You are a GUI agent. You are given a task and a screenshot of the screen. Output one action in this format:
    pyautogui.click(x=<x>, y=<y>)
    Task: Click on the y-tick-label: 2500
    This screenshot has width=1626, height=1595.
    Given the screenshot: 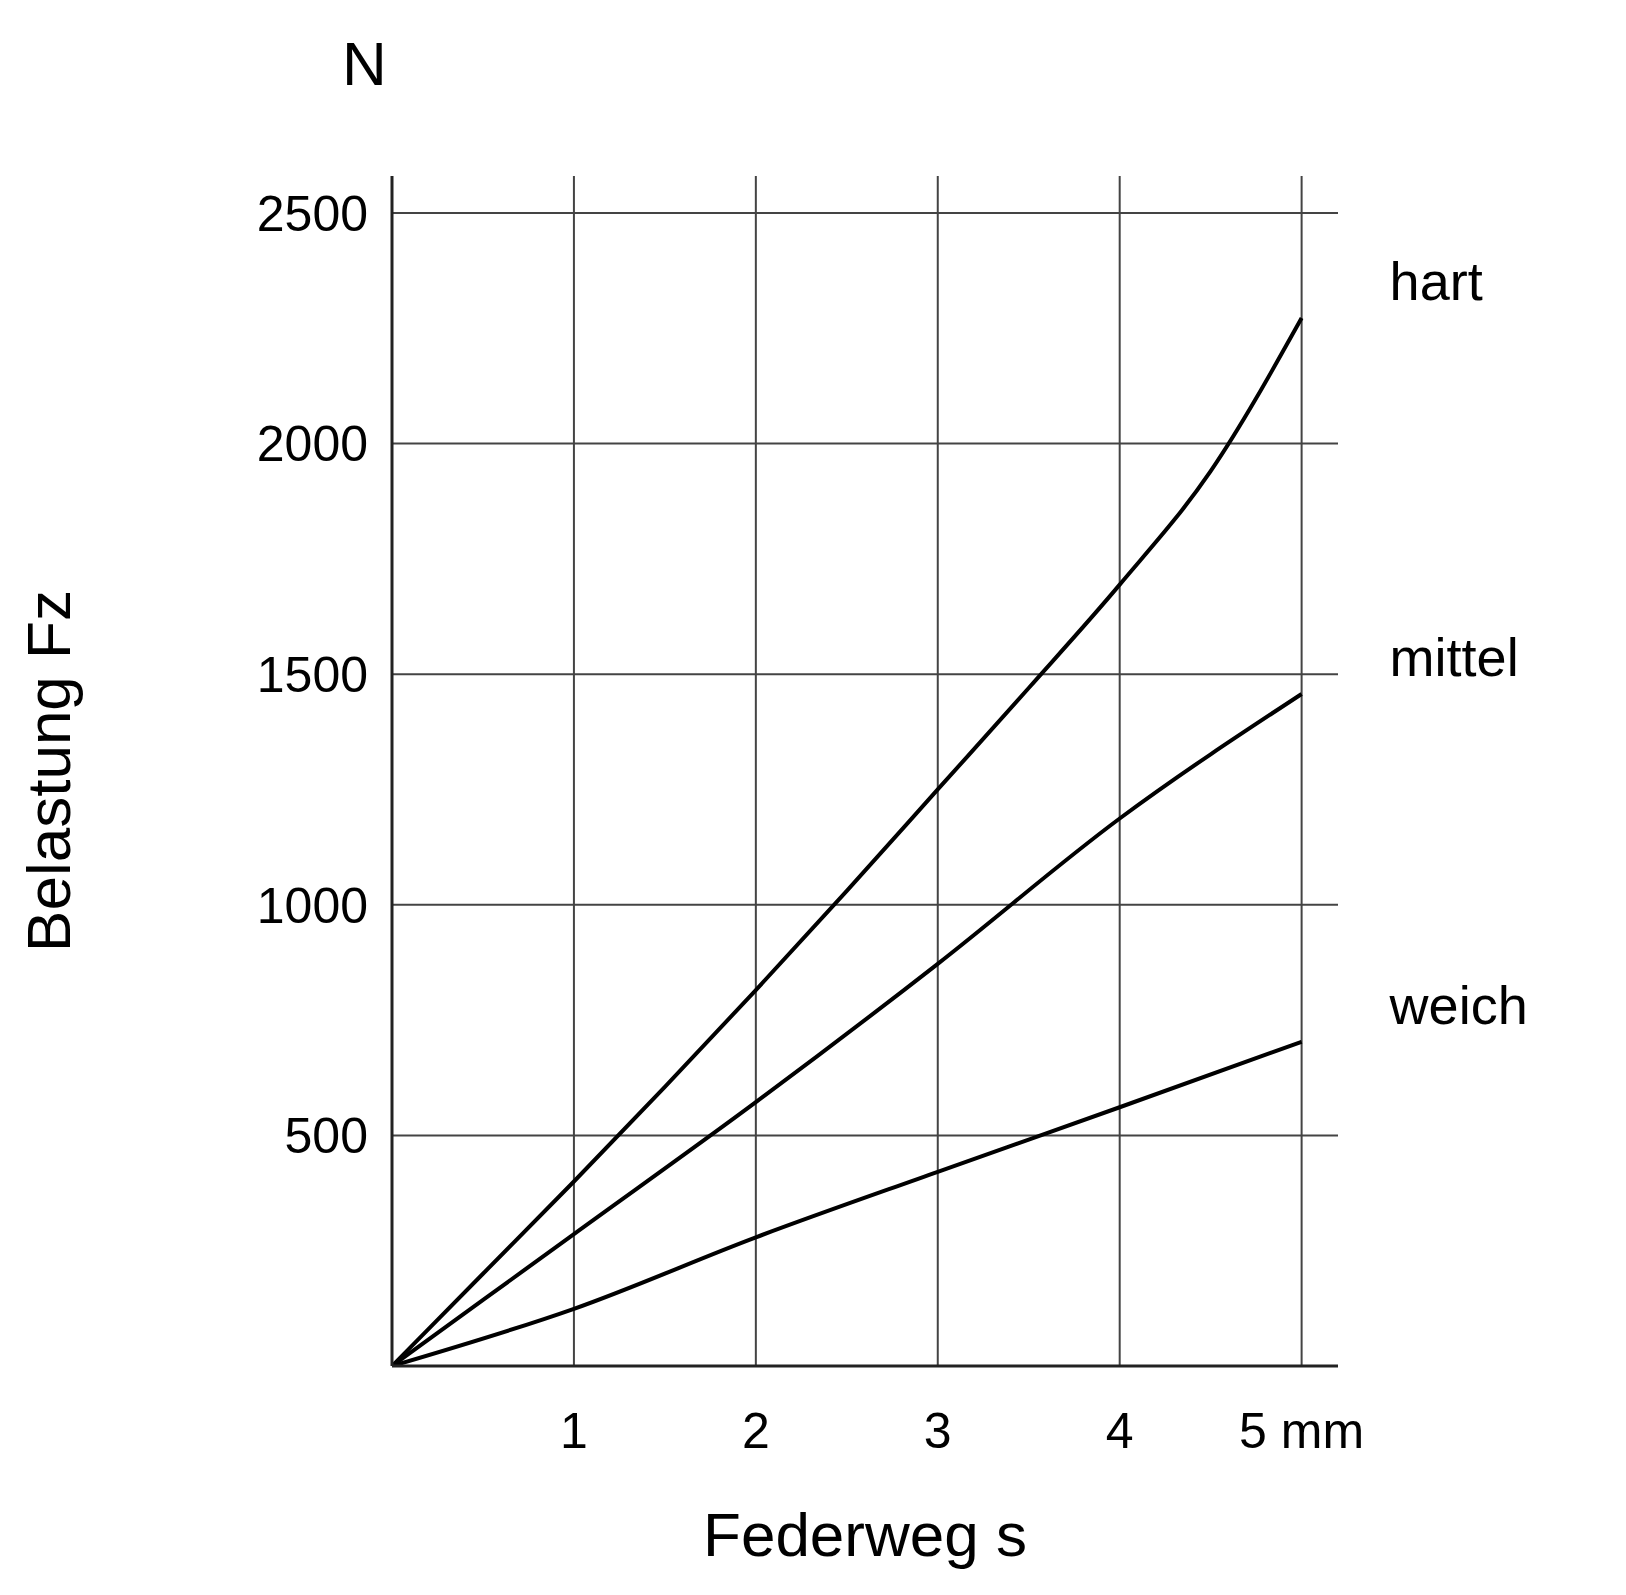 What is the action you would take?
    pyautogui.click(x=312, y=213)
    